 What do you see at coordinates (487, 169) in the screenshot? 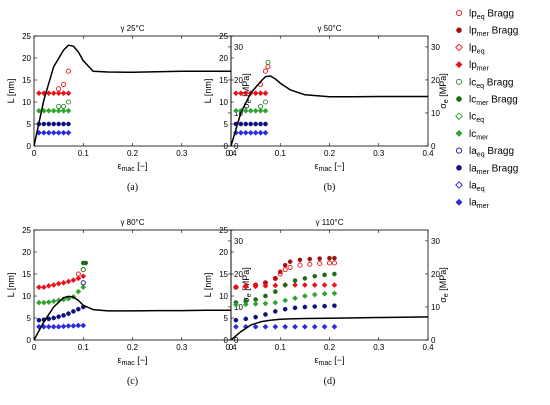
I see `legend-entry: lamer Bragg` at bounding box center [487, 169].